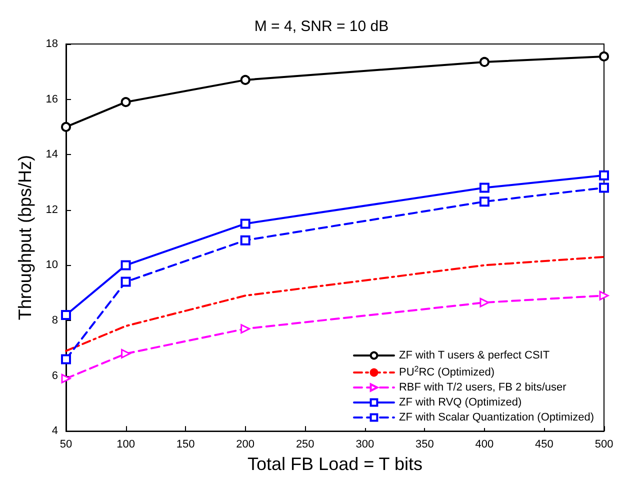 This screenshot has height=486, width=643. What do you see at coordinates (55, 320) in the screenshot?
I see `y-tick-label: 8` at bounding box center [55, 320].